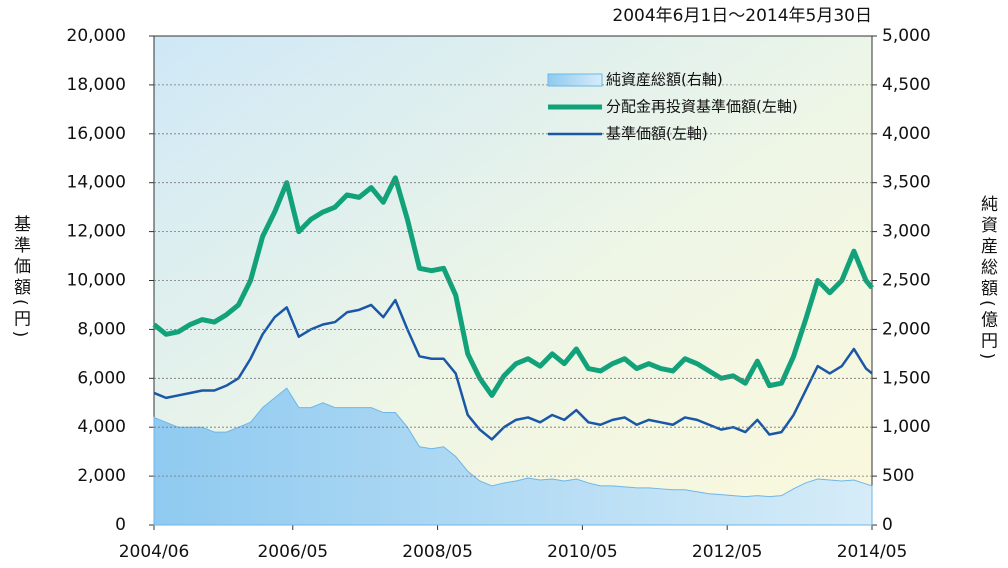  What do you see at coordinates (20, 278) in the screenshot?
I see `y-axis-label: 基準価額(円)` at bounding box center [20, 278].